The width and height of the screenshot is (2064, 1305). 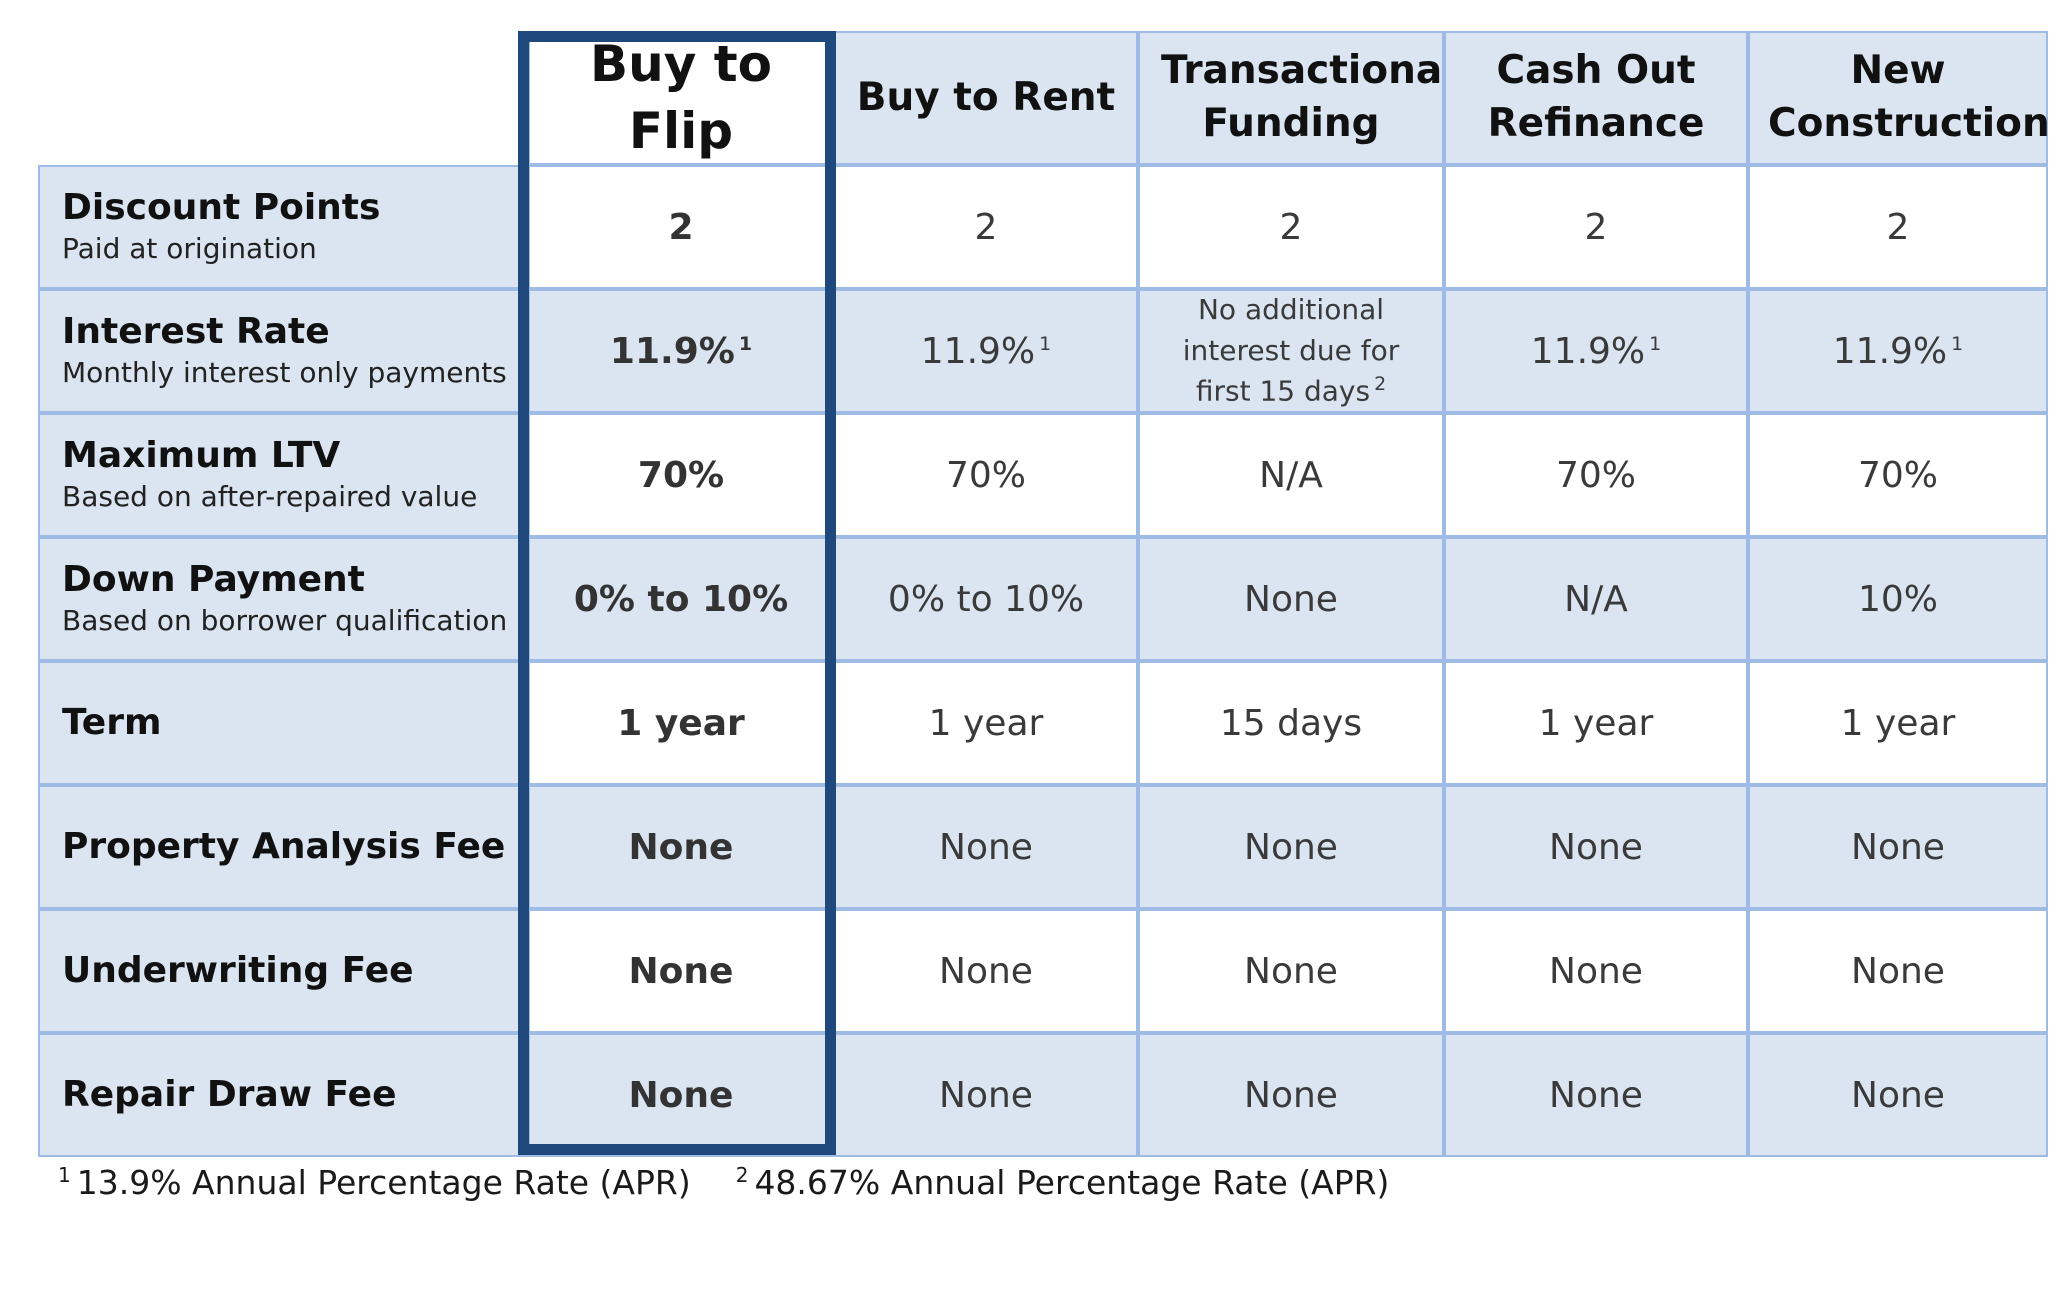 What do you see at coordinates (201, 456) in the screenshot?
I see `row-title: Maximum LTV` at bounding box center [201, 456].